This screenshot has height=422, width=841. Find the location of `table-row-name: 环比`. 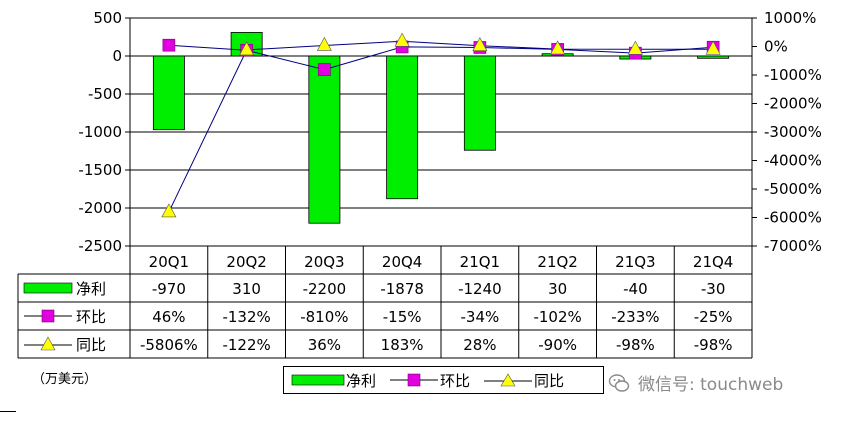

table-row-name: 环比 is located at coordinates (91, 317).